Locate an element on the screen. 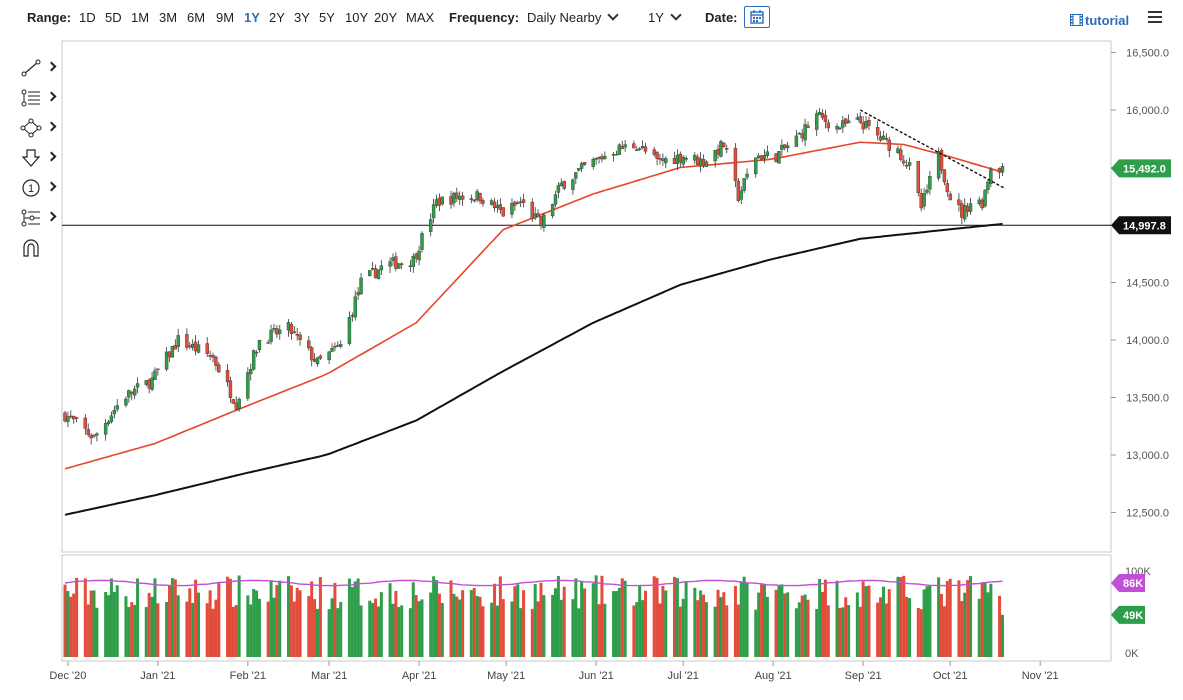 This screenshot has width=1183, height=700. arrow-tool is located at coordinates (38, 158).